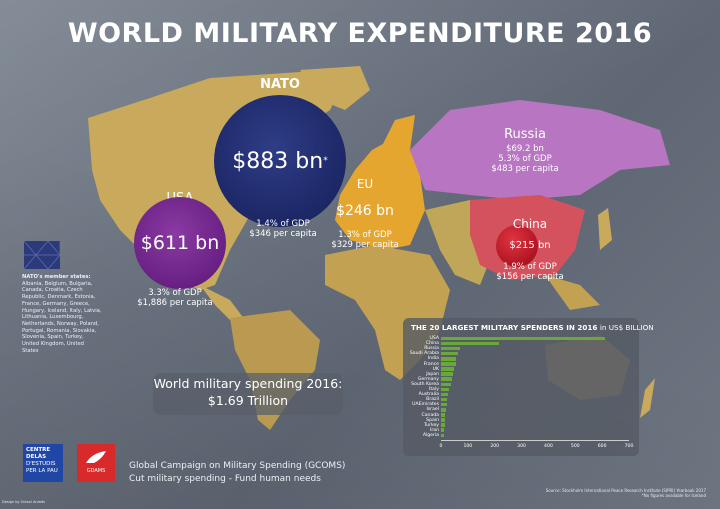 The width and height of the screenshot is (720, 509). What do you see at coordinates (56, 277) in the screenshot?
I see `nato-members-heading: NATO's member states:` at bounding box center [56, 277].